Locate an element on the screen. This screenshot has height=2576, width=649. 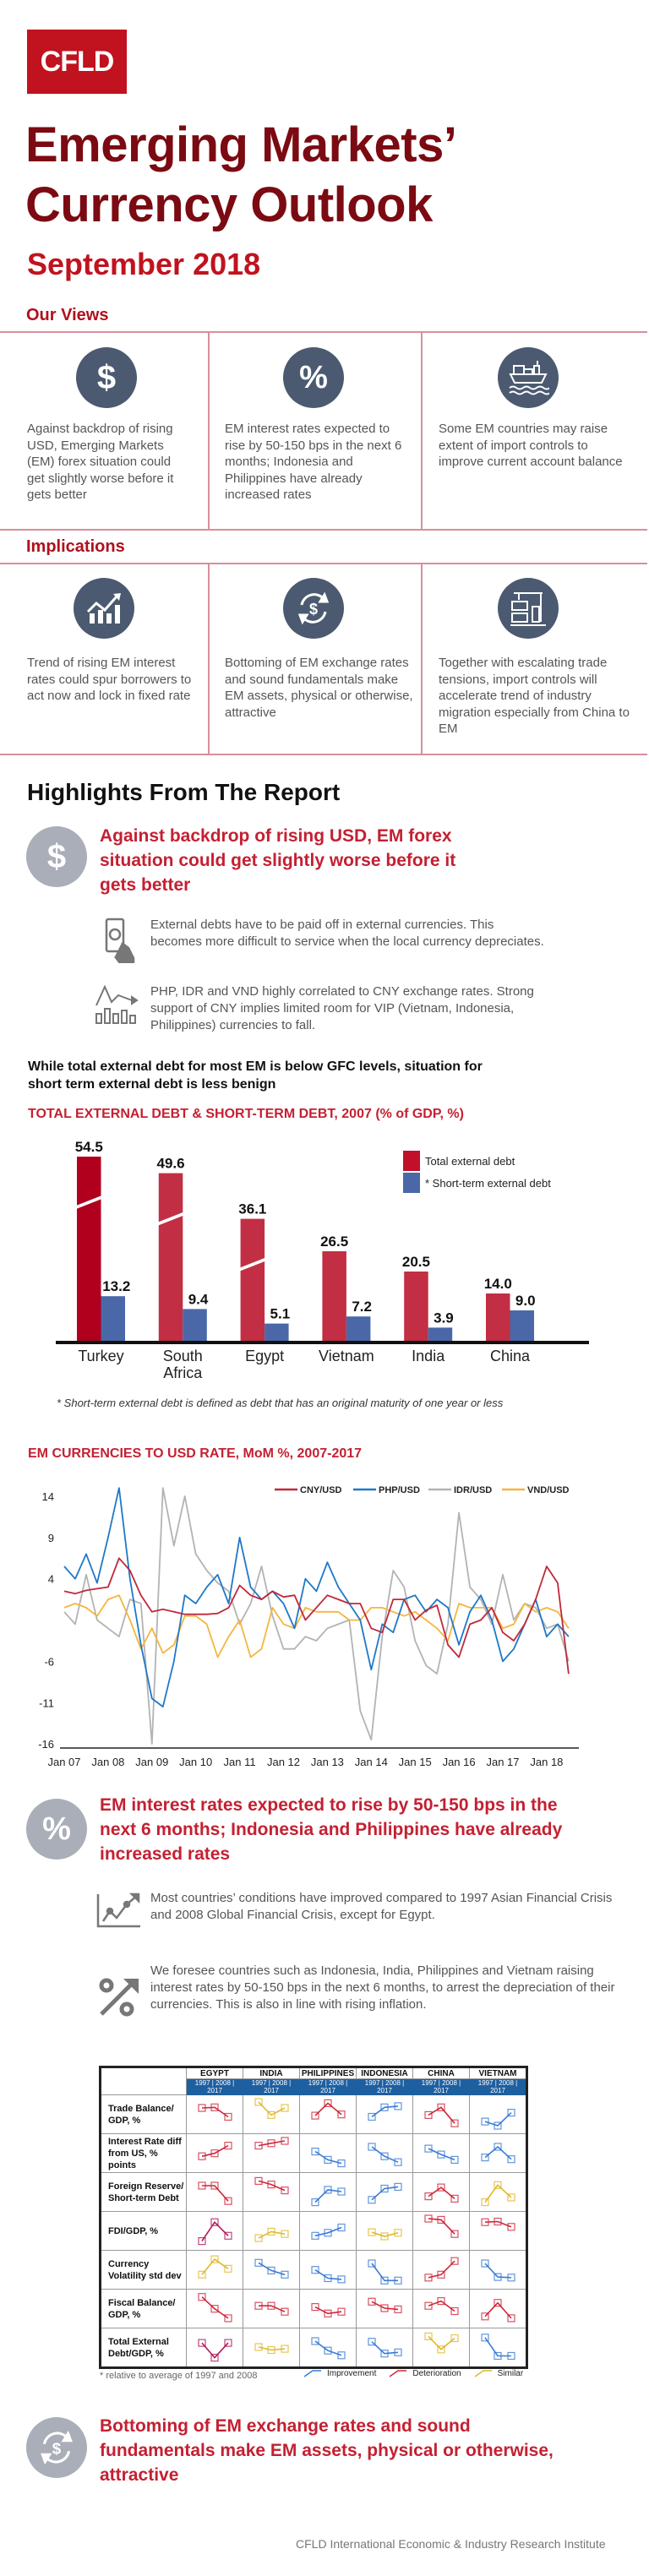
x-tick-label: Jan 18 is located at coordinates (547, 1762).